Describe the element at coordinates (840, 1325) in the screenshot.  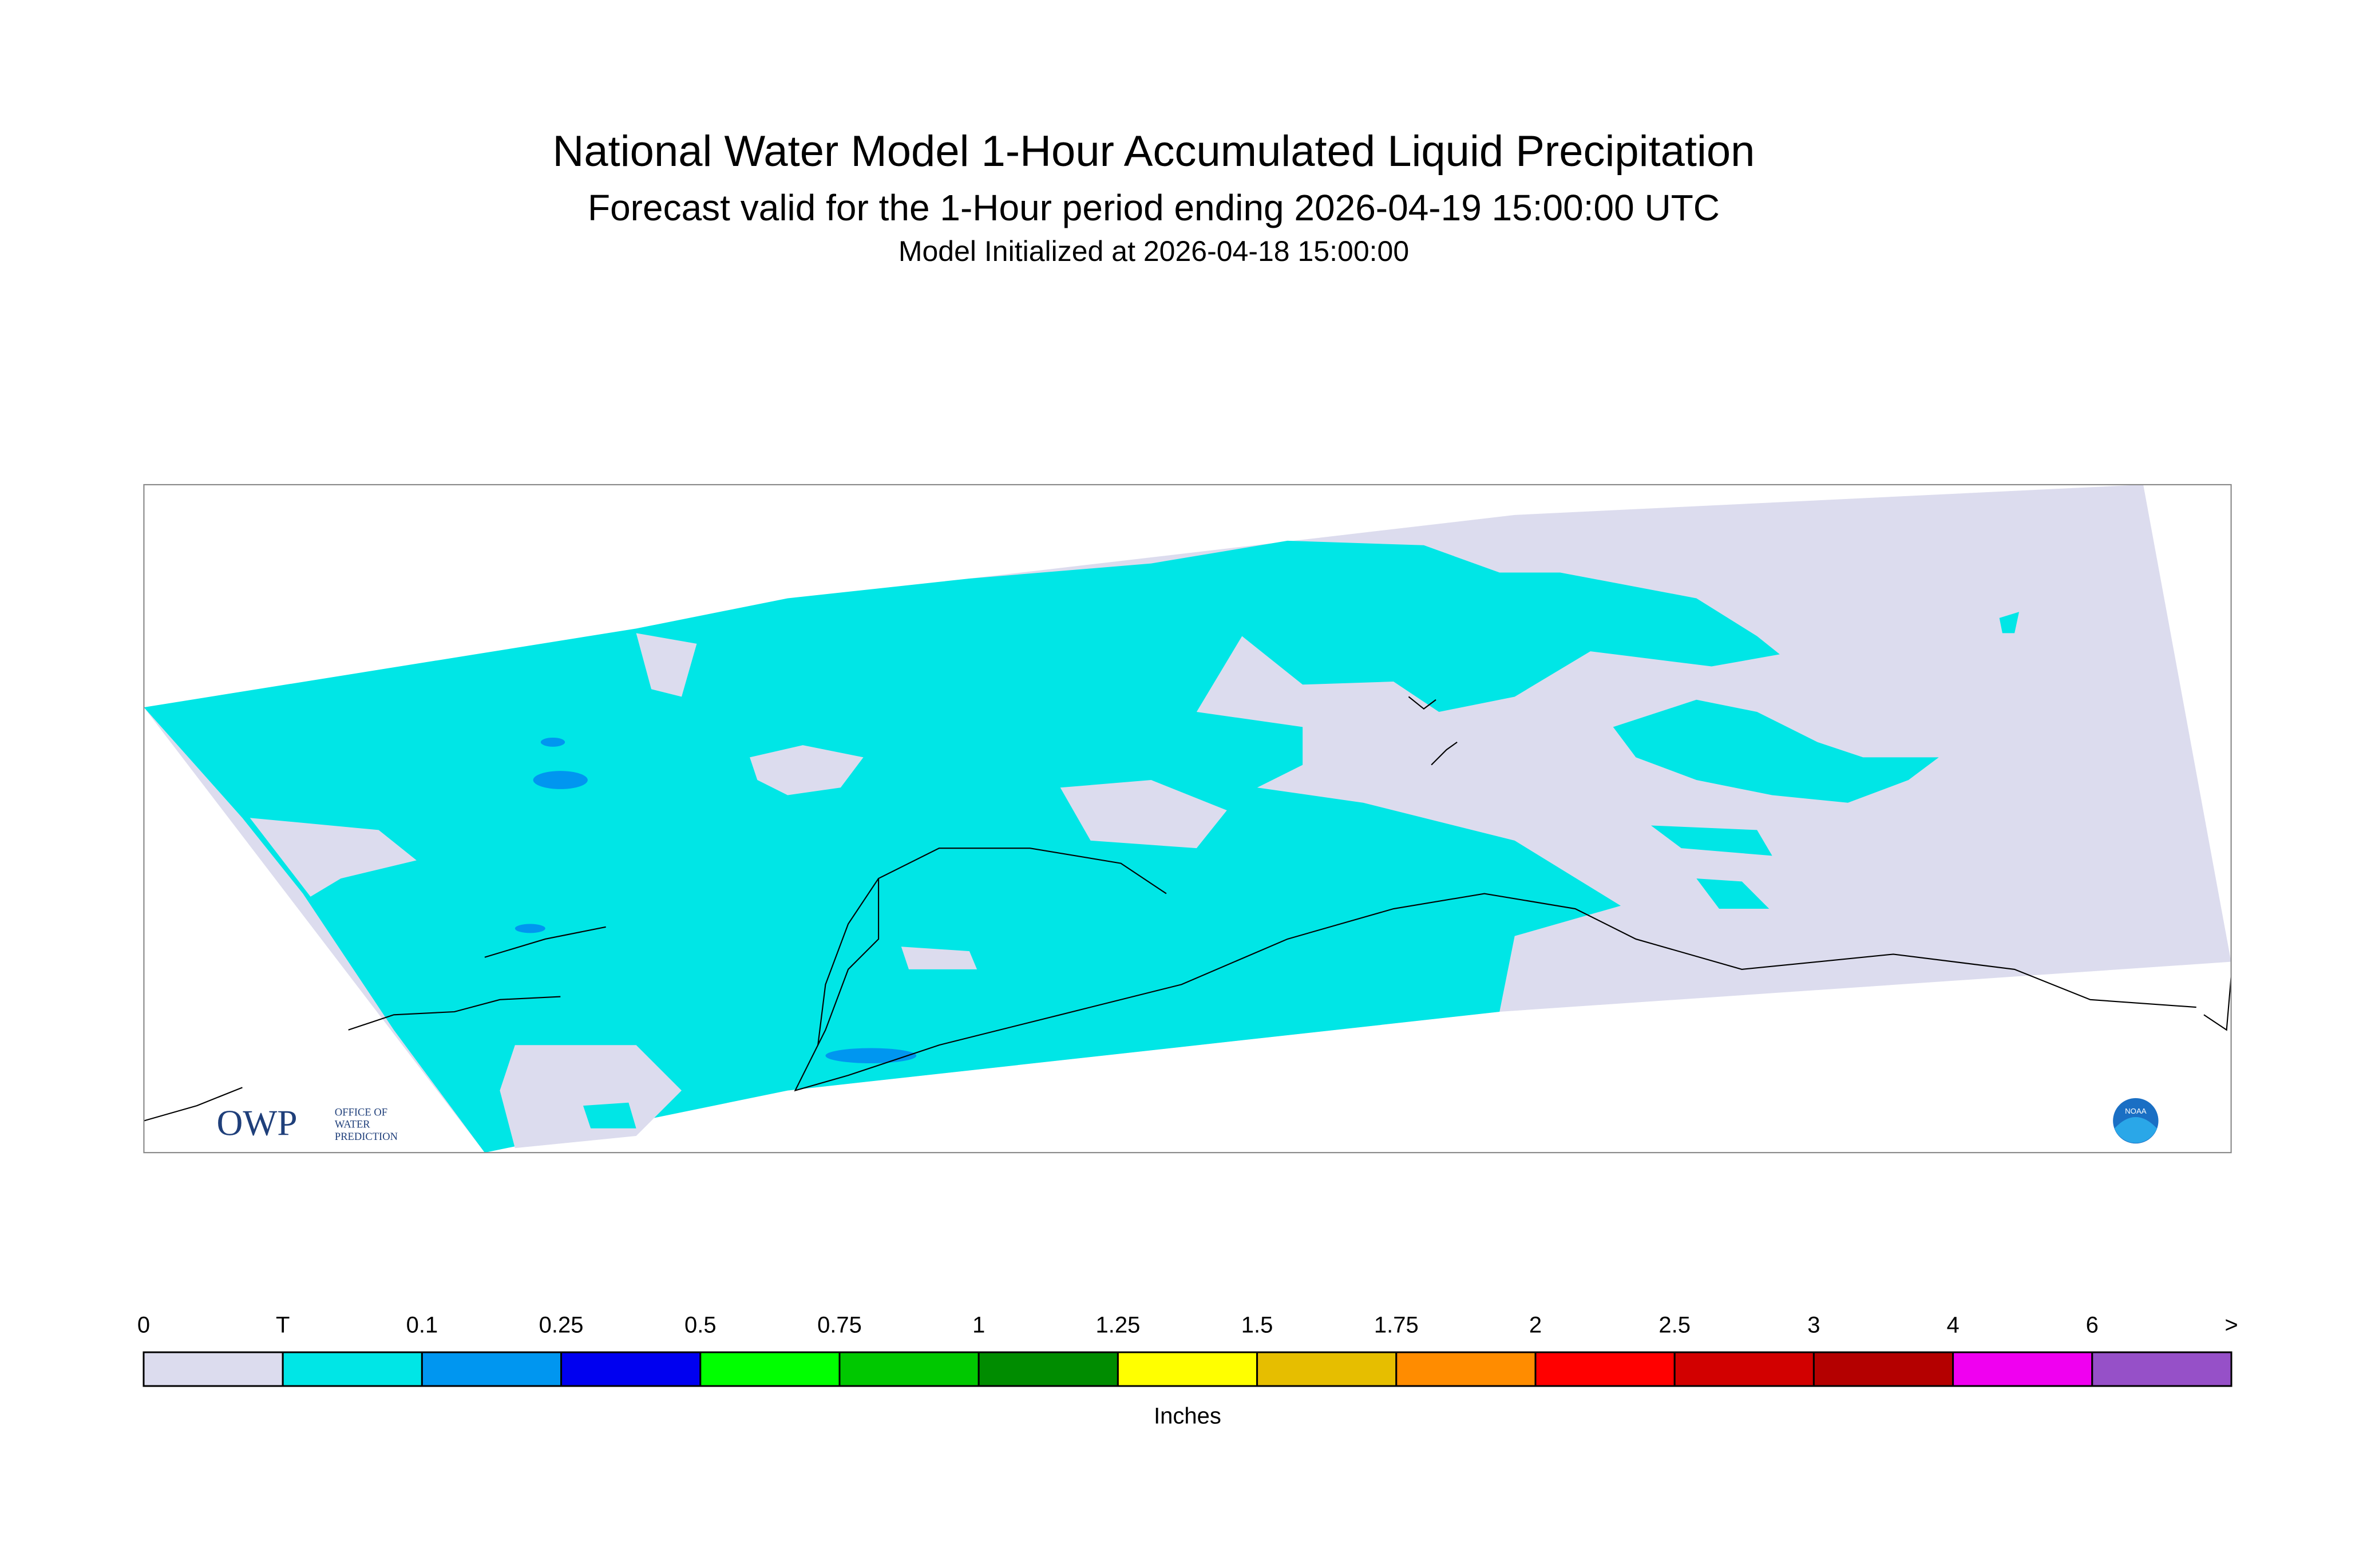
I see `colorbar-label: 0.75` at that location.